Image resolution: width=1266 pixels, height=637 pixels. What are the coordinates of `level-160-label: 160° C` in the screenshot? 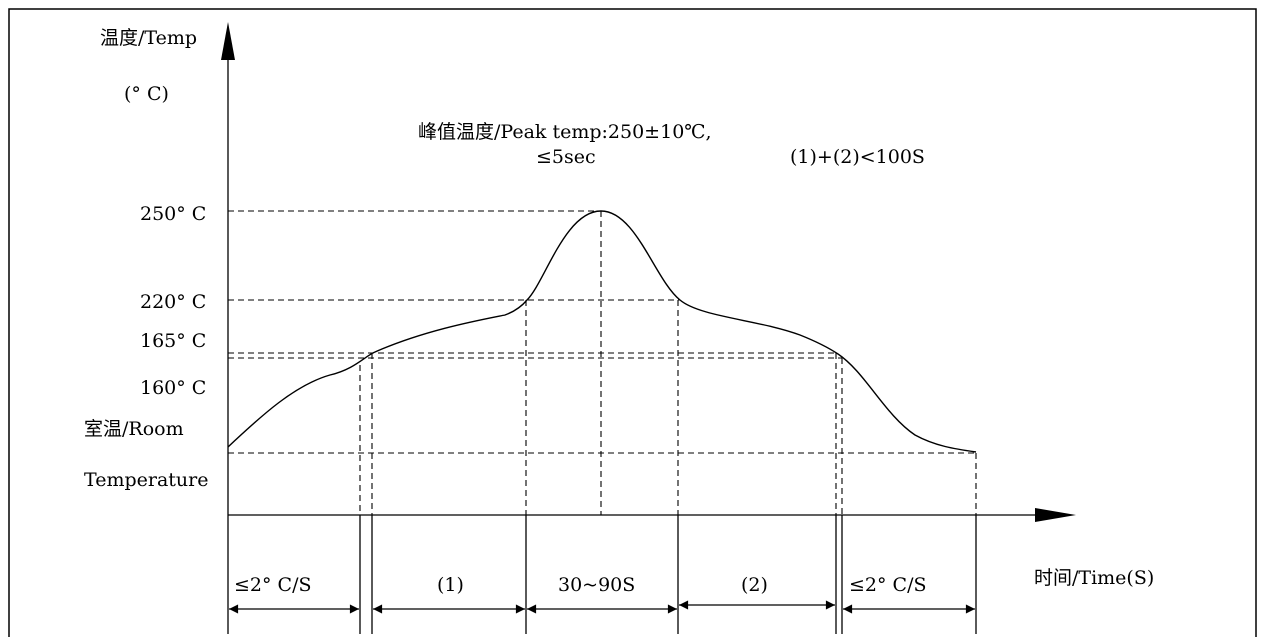 It's located at (173, 388).